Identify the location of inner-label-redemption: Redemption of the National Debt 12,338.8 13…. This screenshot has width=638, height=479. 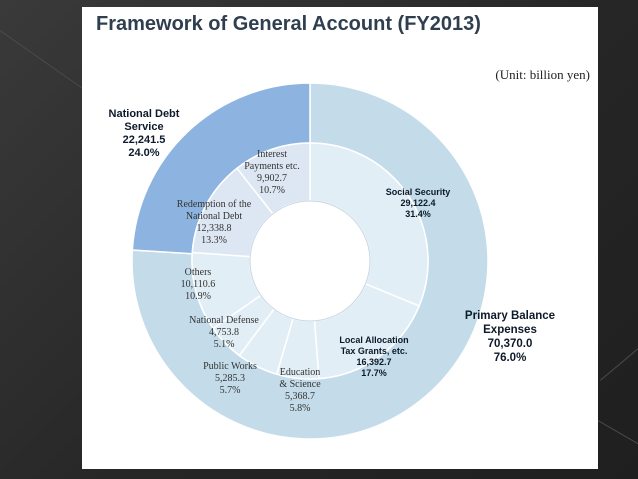
(214, 222).